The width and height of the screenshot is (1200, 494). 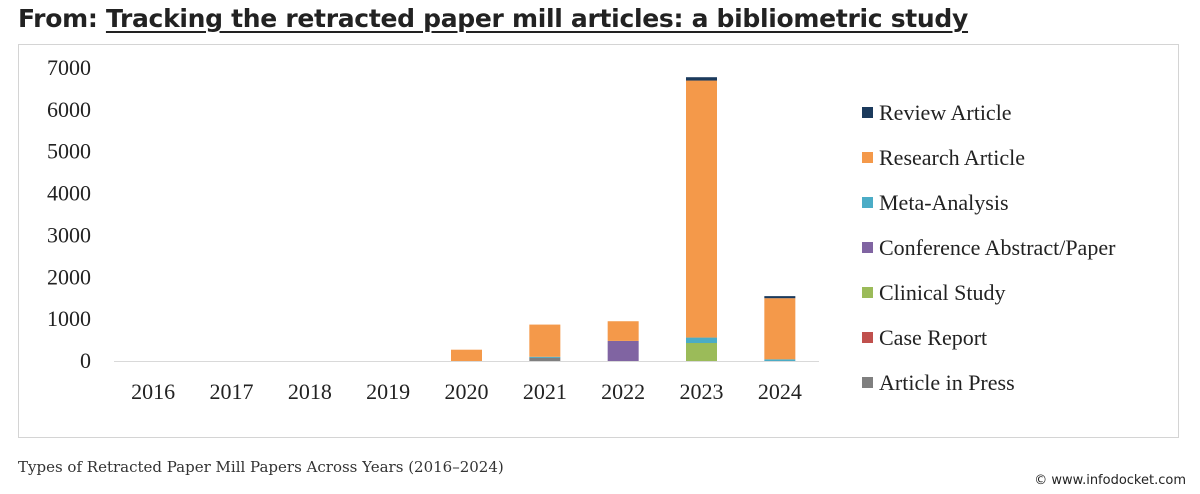 I want to click on legend-item-meta-analysis: Meta-Analysis, so click(x=935, y=202).